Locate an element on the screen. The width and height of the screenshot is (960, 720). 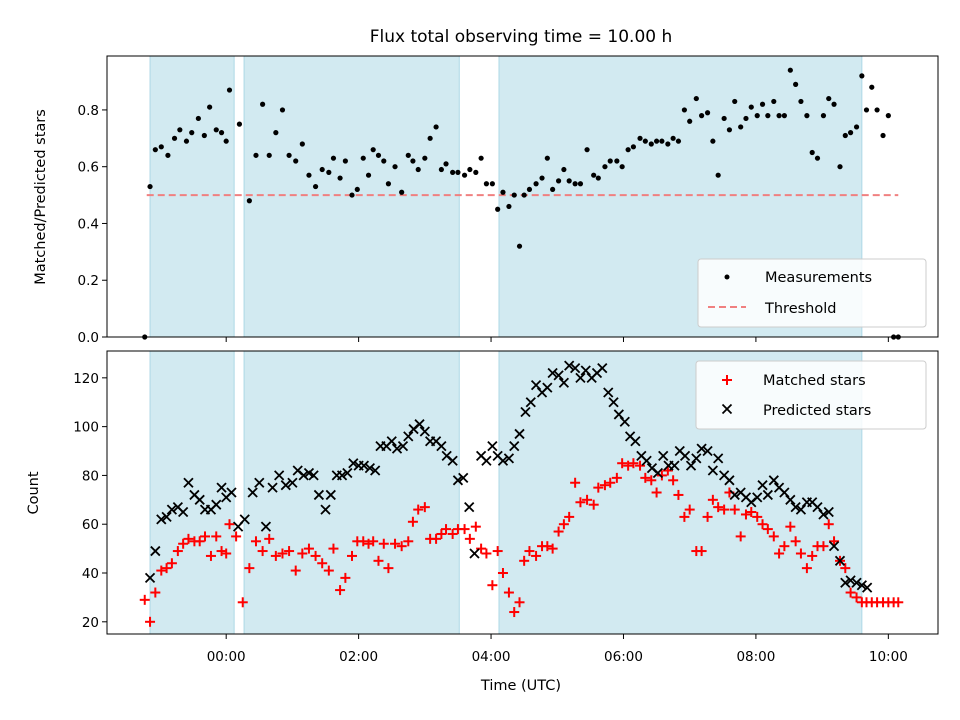
top-panel-y-axis-label: Matched/Predicted stars is located at coordinates (41, 197).